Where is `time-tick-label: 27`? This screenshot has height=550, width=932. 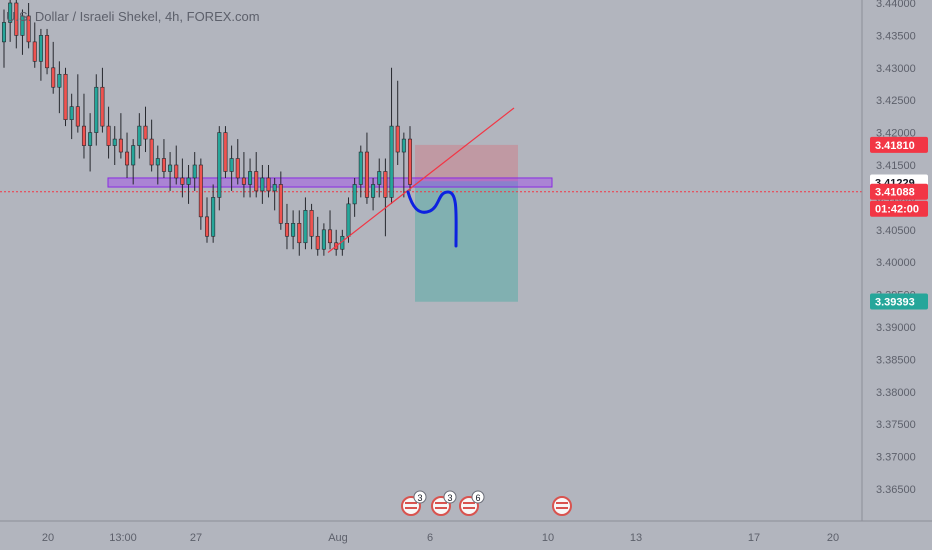
time-tick-label: 27 is located at coordinates (196, 538).